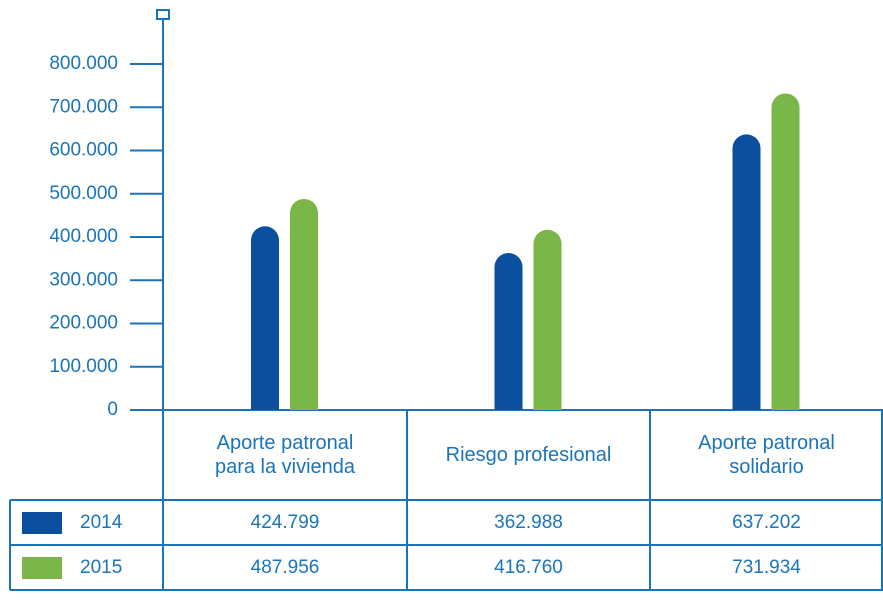 The height and width of the screenshot is (605, 883). Describe the element at coordinates (528, 567) in the screenshot. I see `value-label: 416.760` at that location.